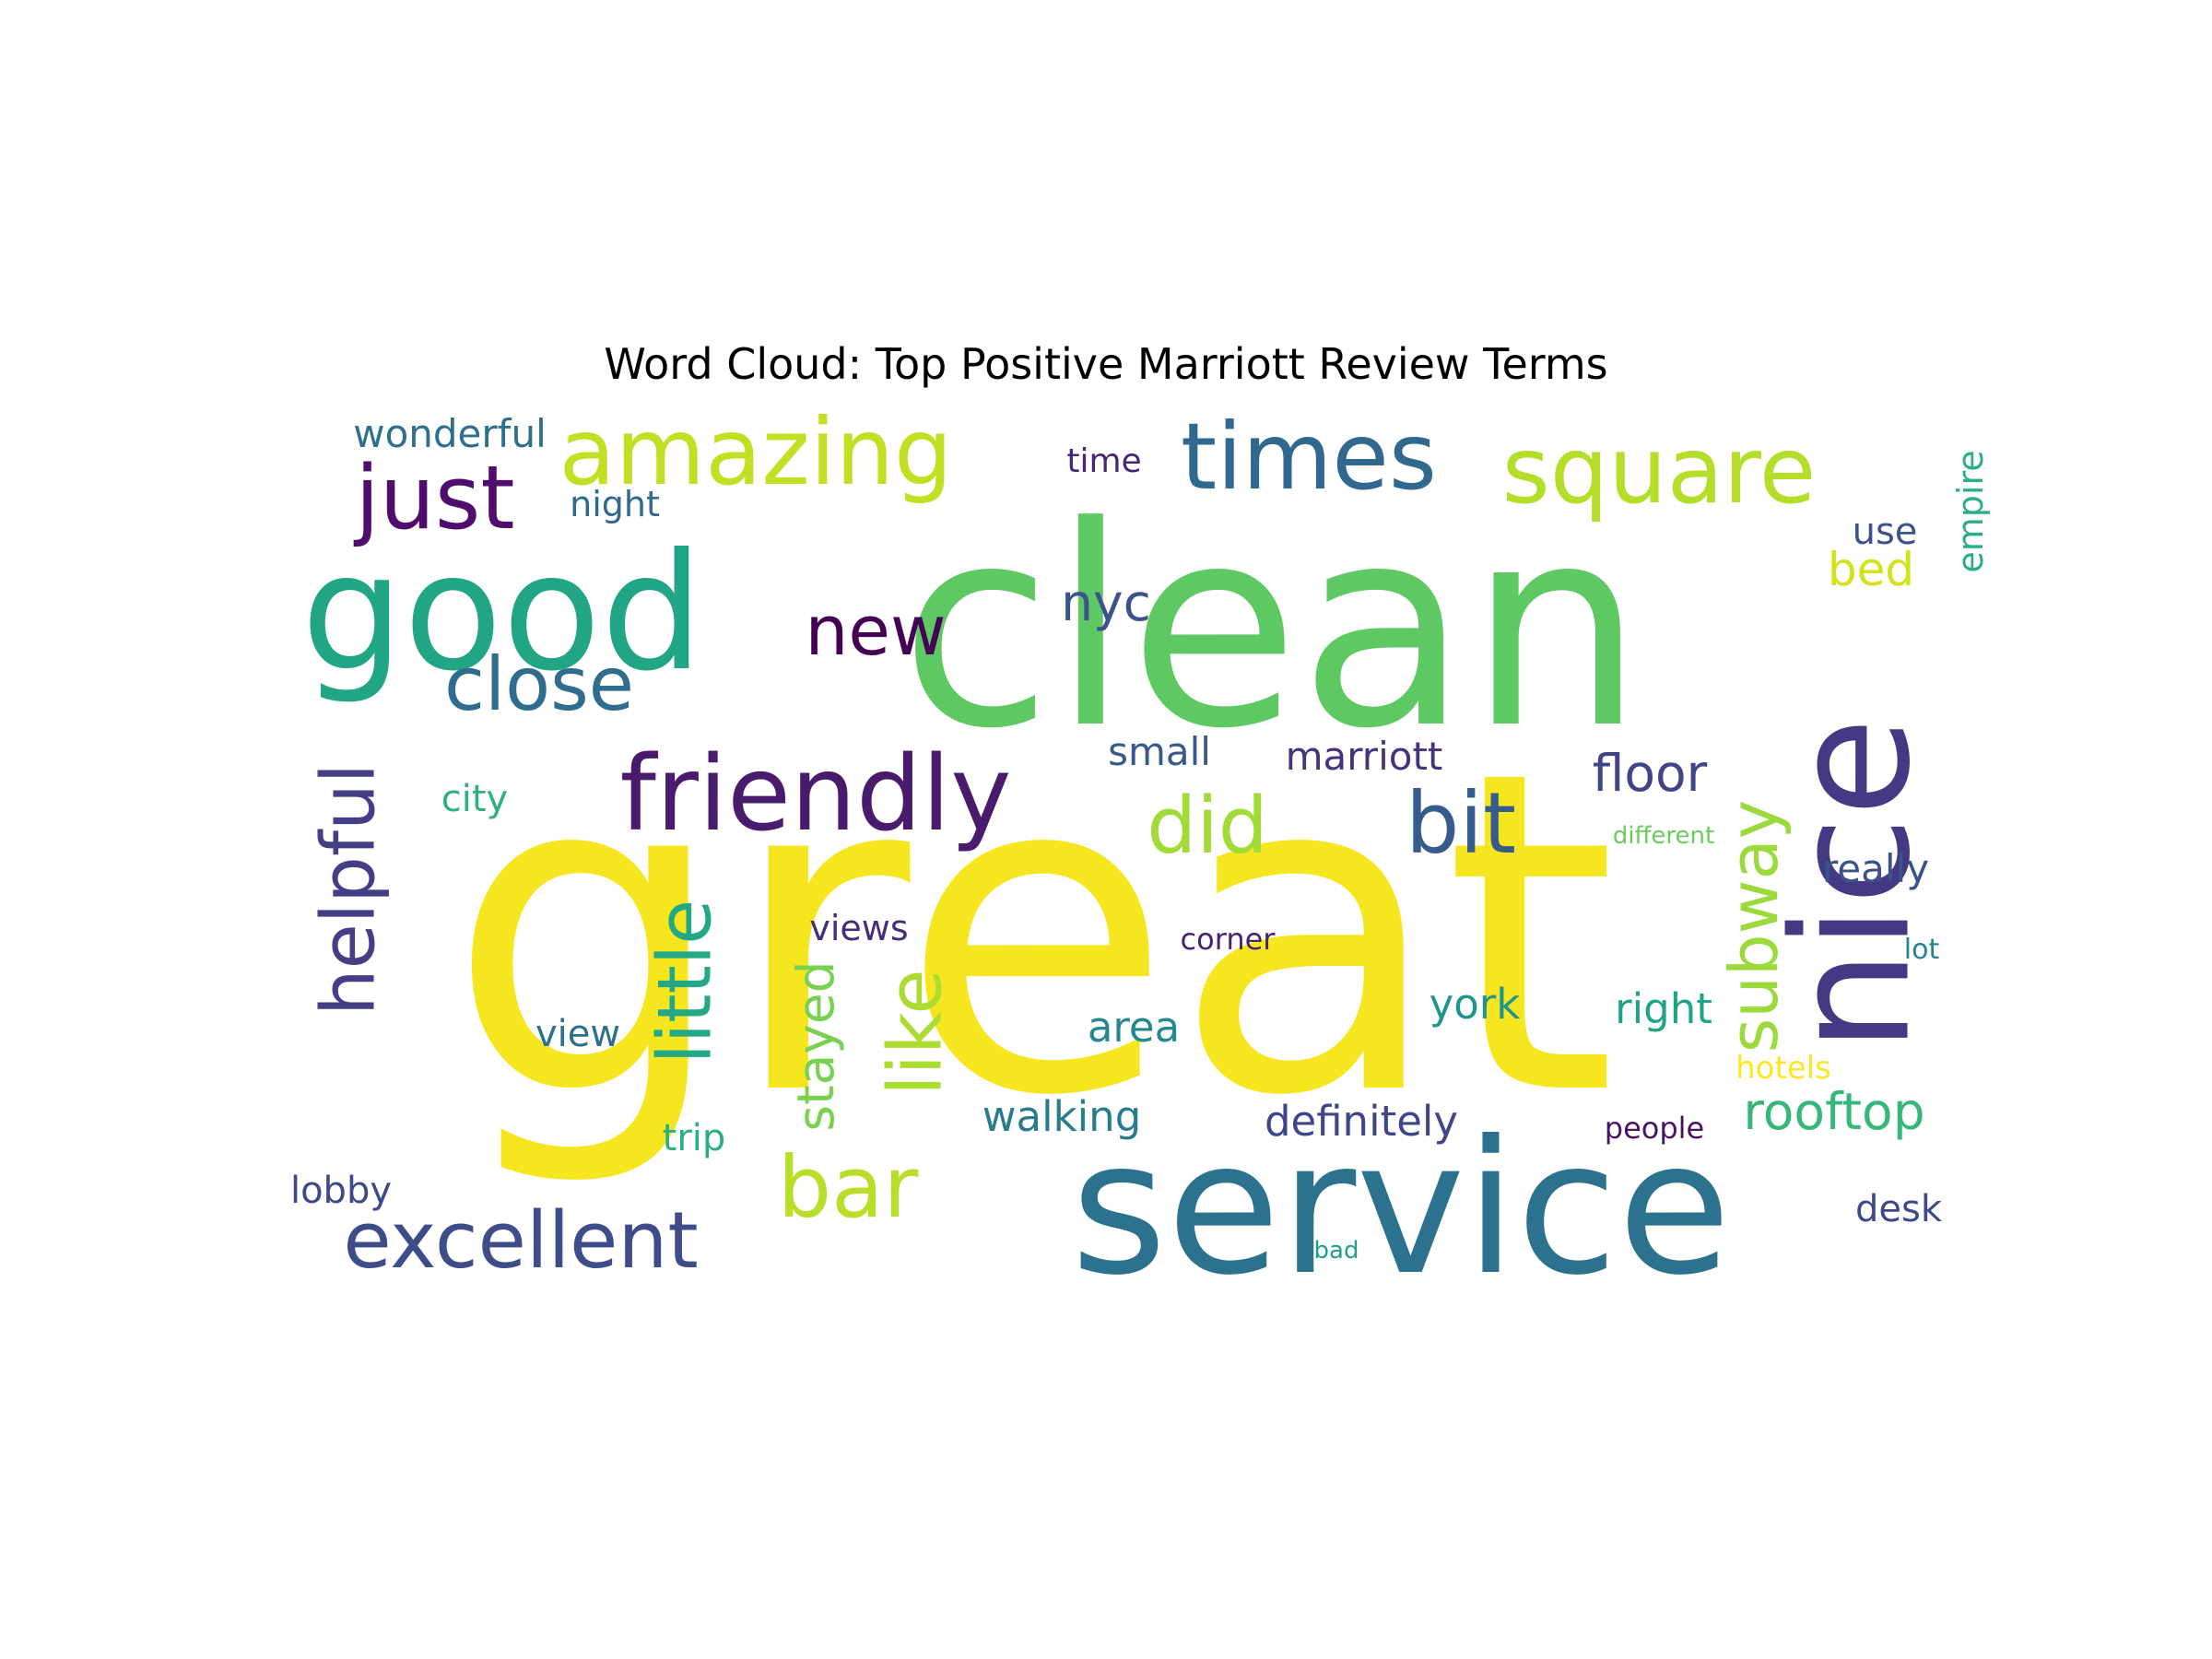  Describe the element at coordinates (1336, 1251) in the screenshot. I see `word-bad: bad` at that location.